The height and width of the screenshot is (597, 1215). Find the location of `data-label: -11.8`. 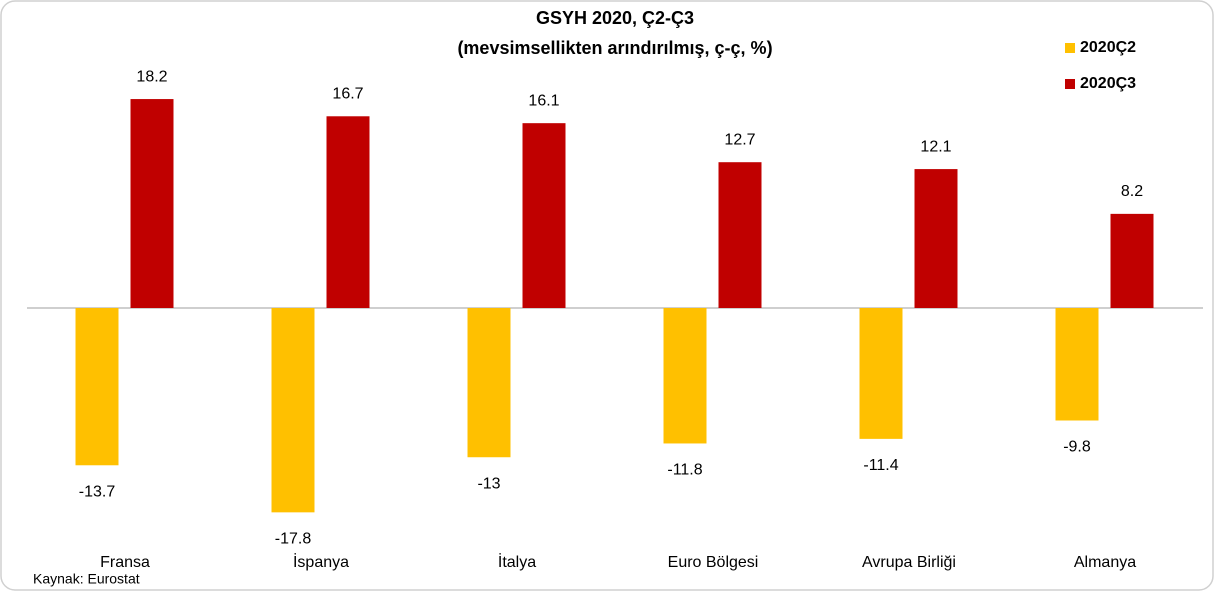

data-label: -11.8 is located at coordinates (684, 470).